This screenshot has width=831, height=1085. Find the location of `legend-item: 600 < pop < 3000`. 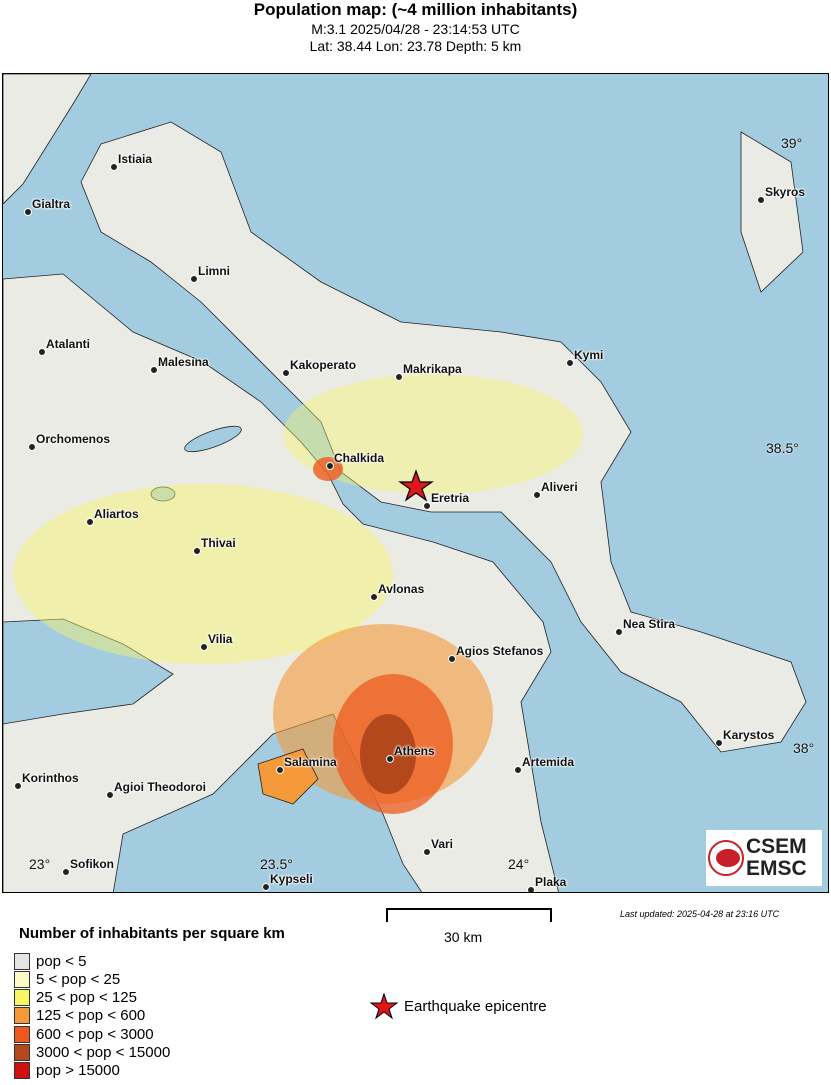

legend-item: 600 < pop < 3000 is located at coordinates (84, 1034).